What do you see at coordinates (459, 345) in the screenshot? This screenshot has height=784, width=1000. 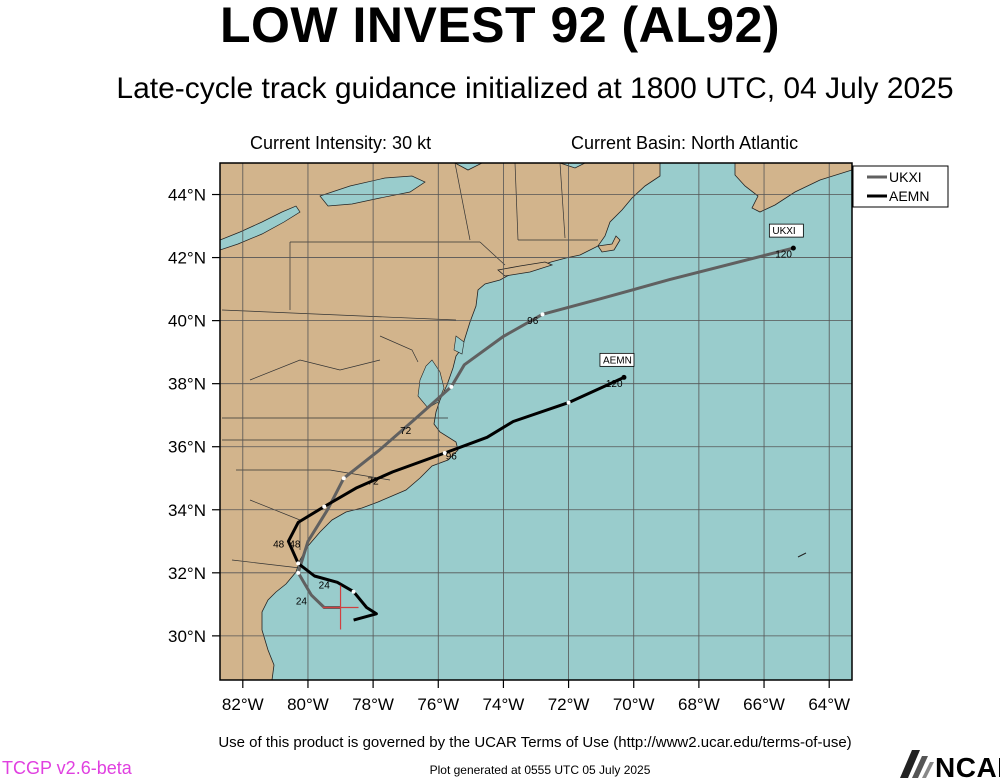 I see `delaware-bay` at bounding box center [459, 345].